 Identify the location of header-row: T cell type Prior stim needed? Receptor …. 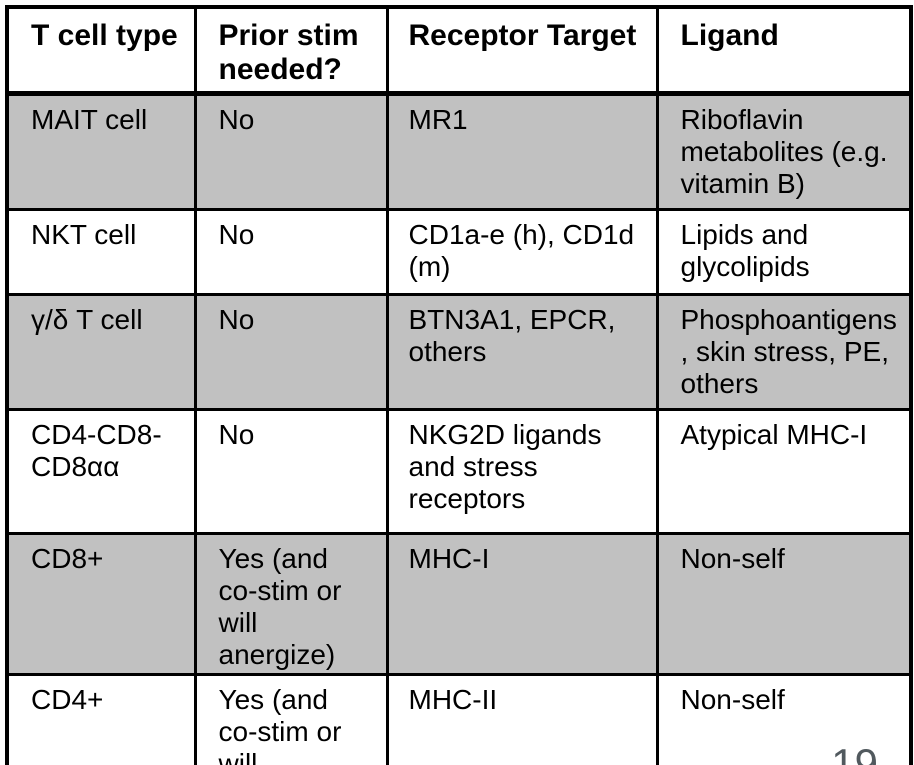
(459, 50).